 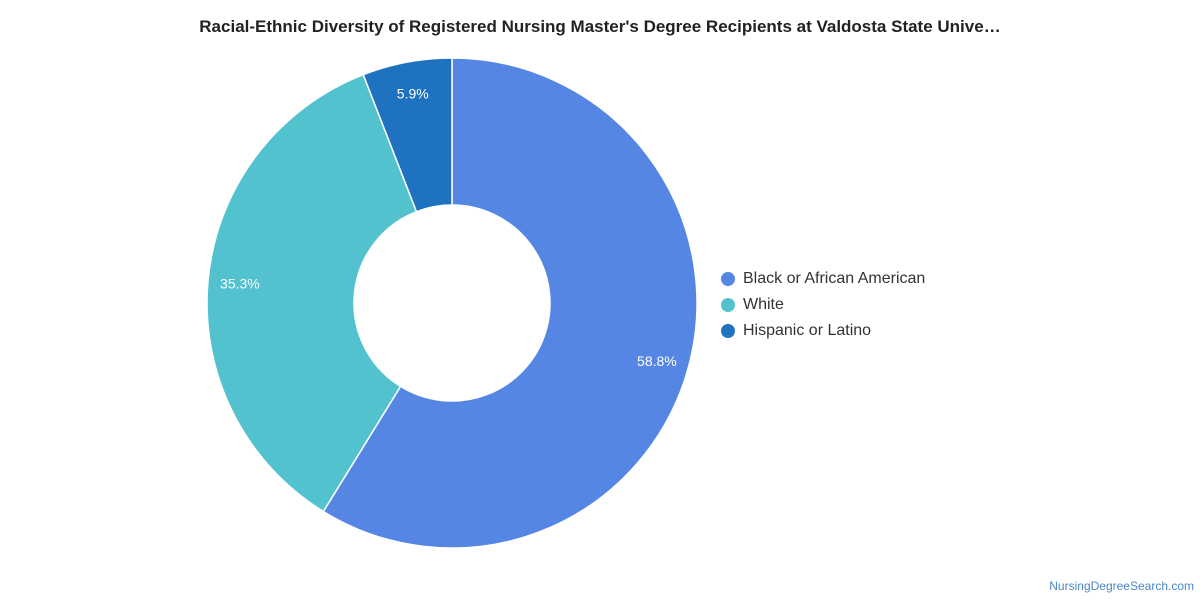 I want to click on slice-label-white: 35.3%, so click(x=240, y=284).